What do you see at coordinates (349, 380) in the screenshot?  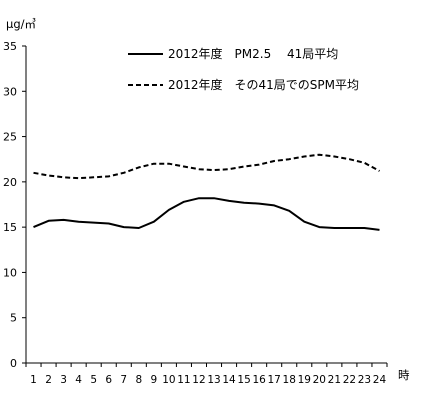 I see `x-tick-label: 22` at bounding box center [349, 380].